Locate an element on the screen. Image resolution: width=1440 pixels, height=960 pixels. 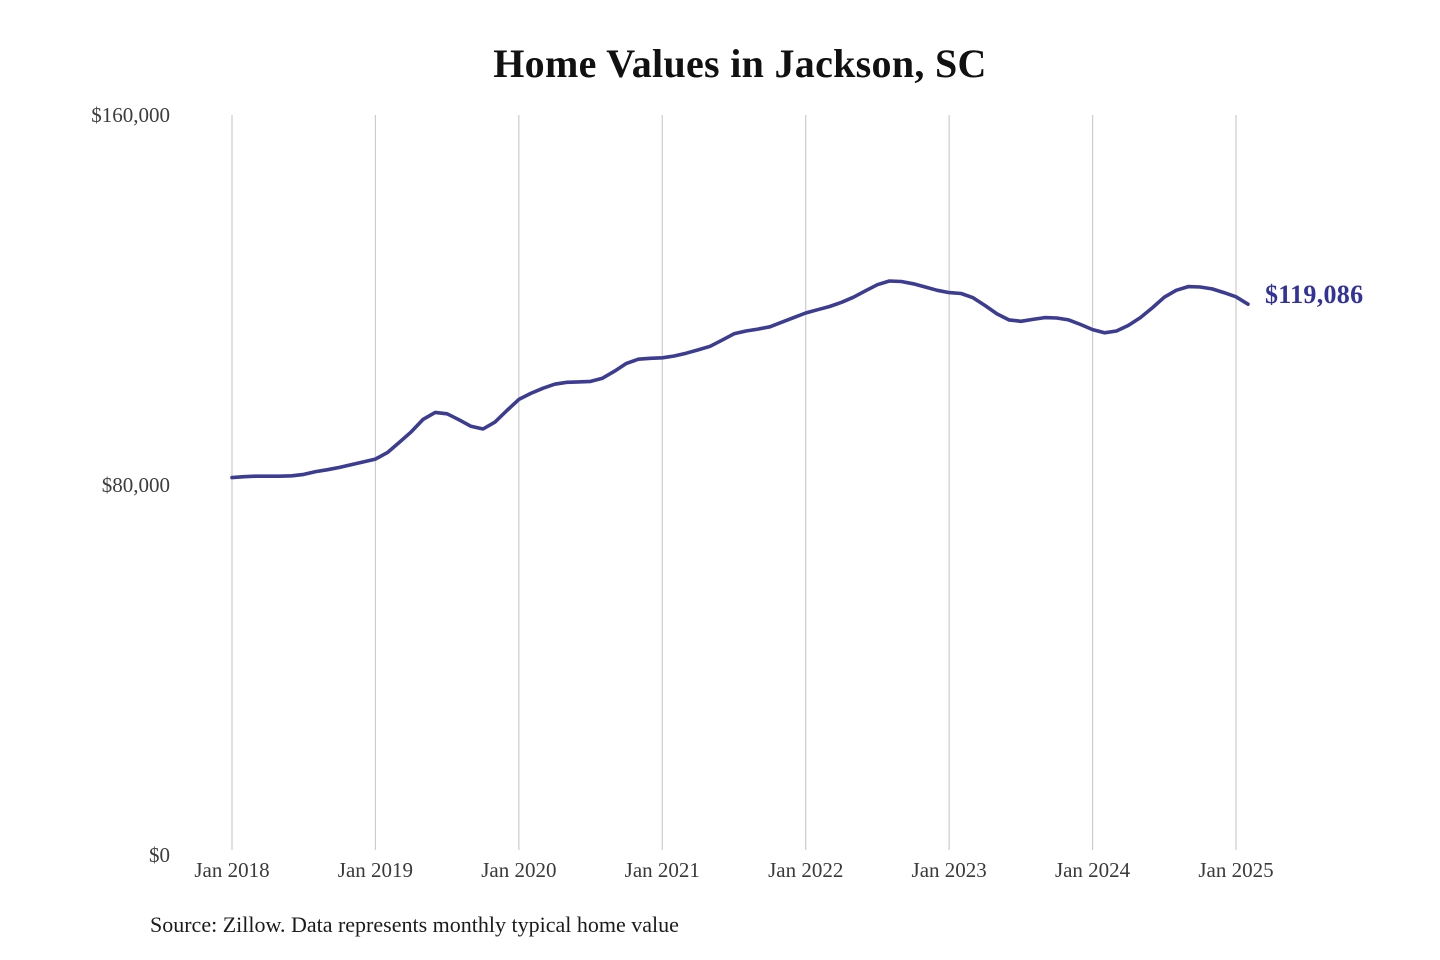
x-axis-label: Jan 2020 is located at coordinates (519, 870).